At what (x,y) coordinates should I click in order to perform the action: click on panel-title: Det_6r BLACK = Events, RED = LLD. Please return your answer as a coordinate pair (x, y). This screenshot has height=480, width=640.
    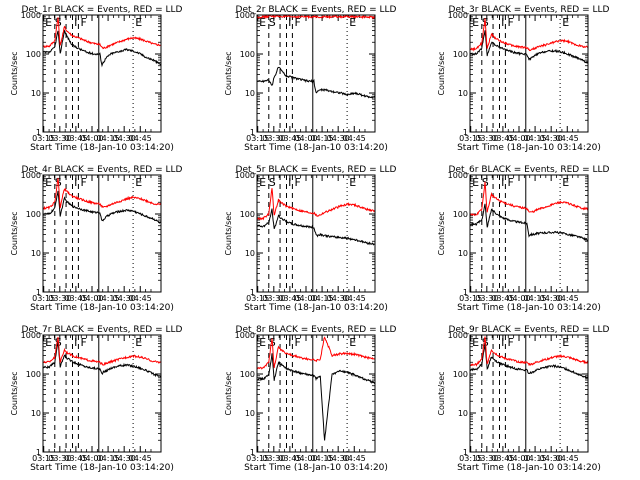
    Looking at the image, I should click on (529, 170).